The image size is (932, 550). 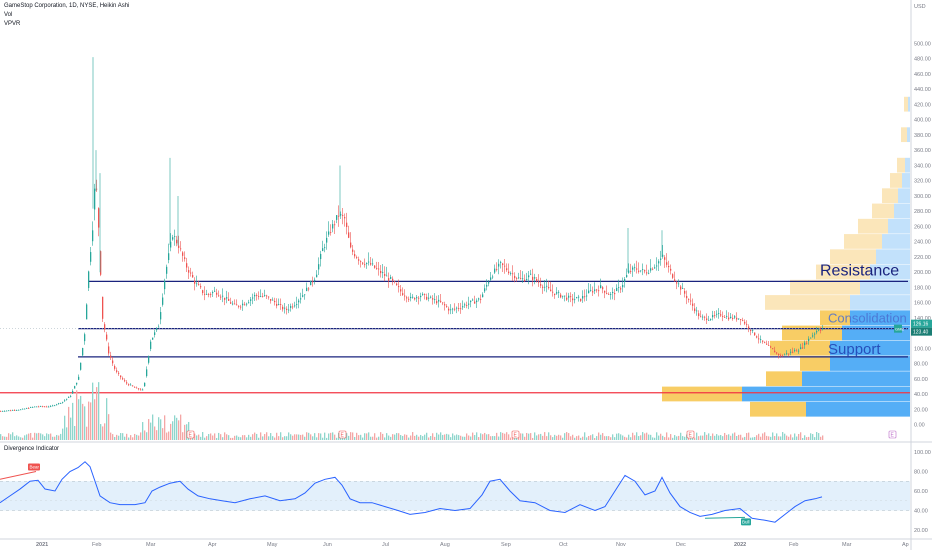 What do you see at coordinates (725, 517) in the screenshot?
I see `bull-divergence-line` at bounding box center [725, 517].